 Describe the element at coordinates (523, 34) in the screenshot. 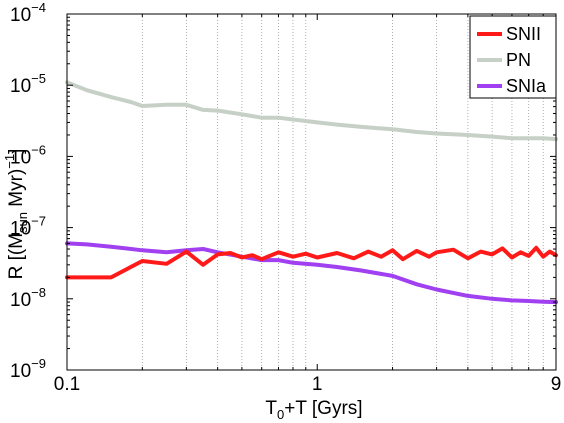

I see `legend-label-snii: SNII` at that location.